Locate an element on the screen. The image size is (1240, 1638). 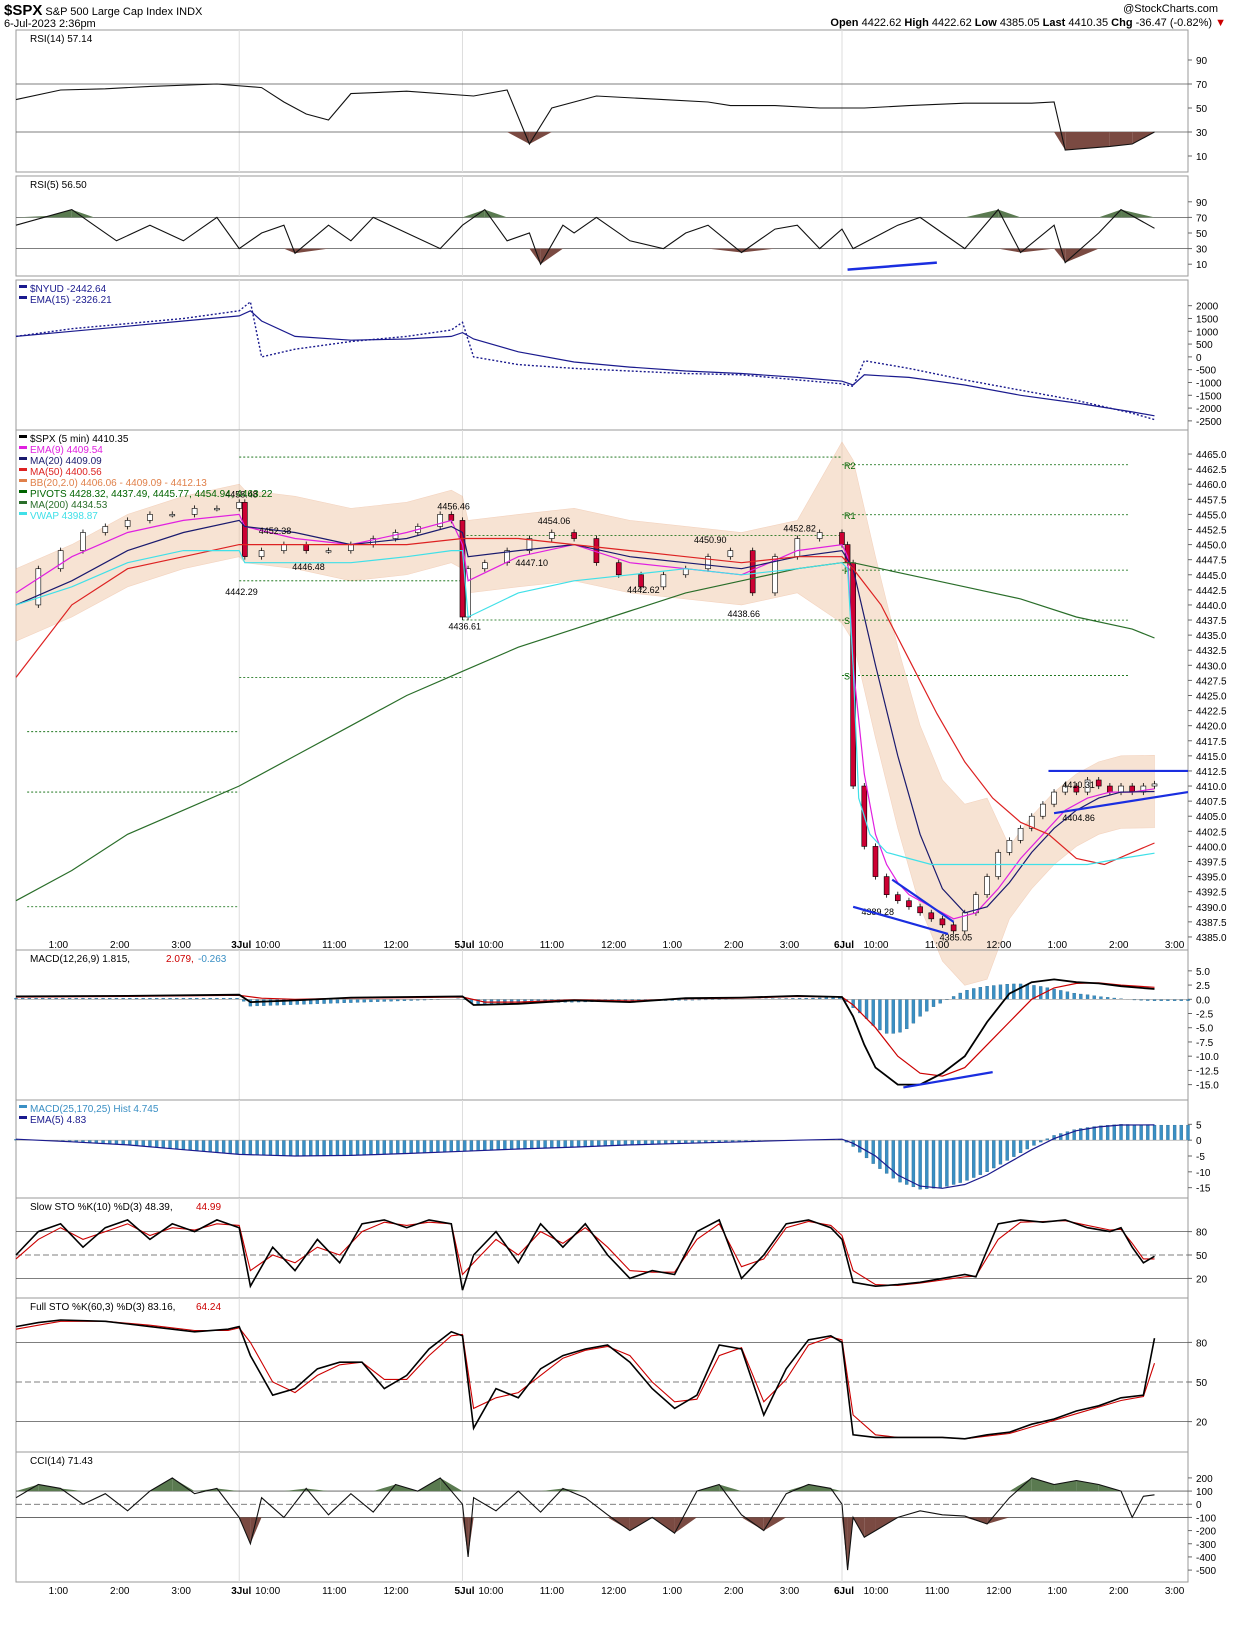
pivot-label: R2 is located at coordinates (850, 466).